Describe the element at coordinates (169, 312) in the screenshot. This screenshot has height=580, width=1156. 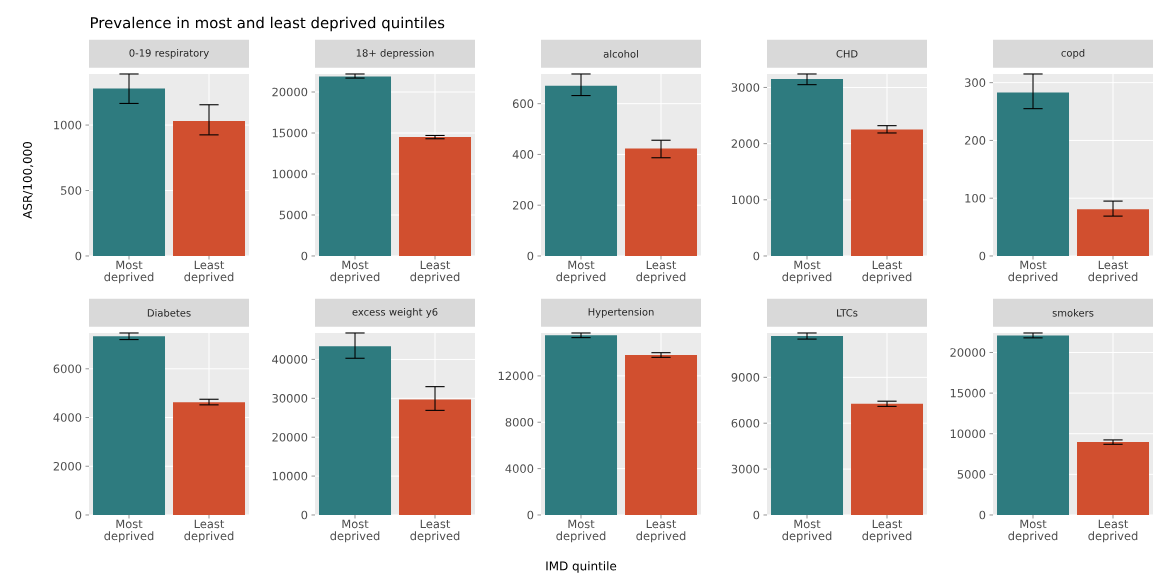
I see `chart-title: Diabetes` at that location.